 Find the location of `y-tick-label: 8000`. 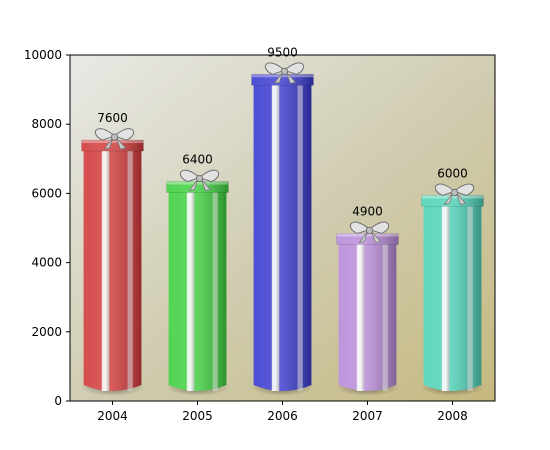

y-tick-label: 8000 is located at coordinates (46, 124).